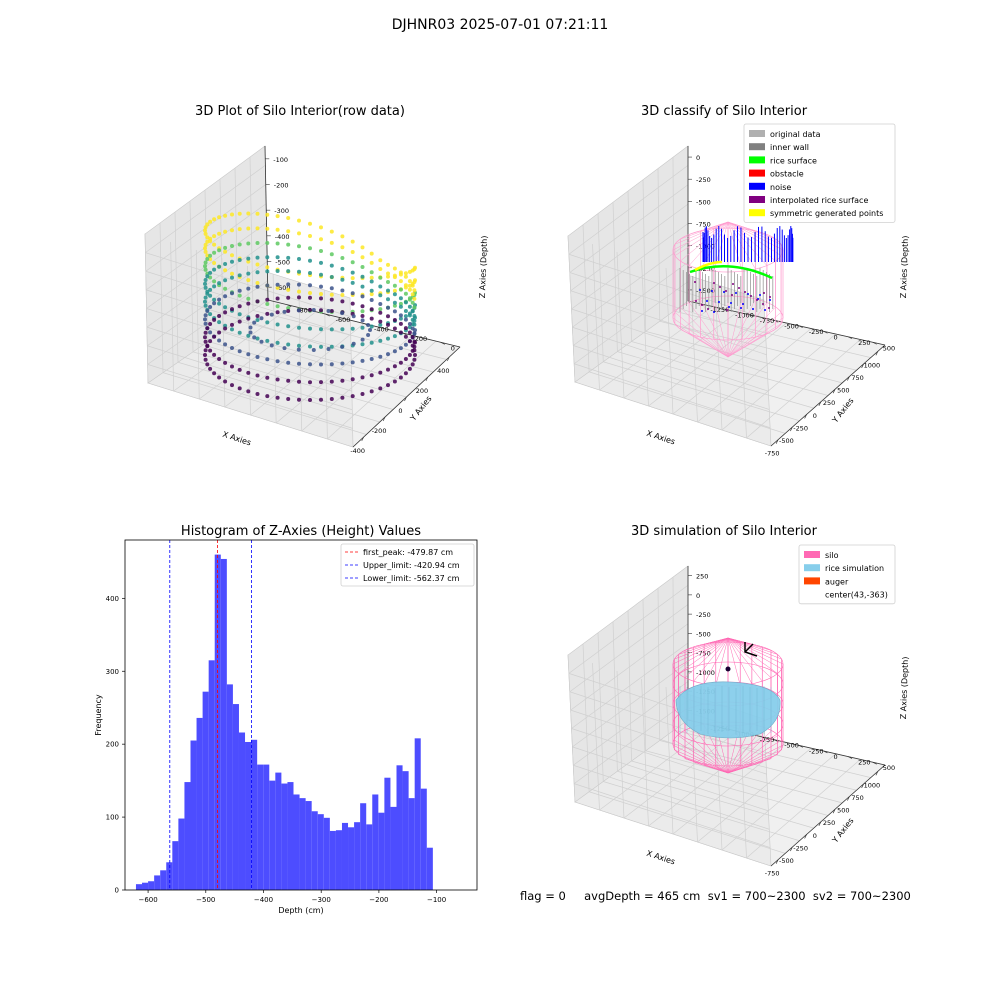 The image size is (1000, 1000). Describe the element at coordinates (381, 330) in the screenshot. I see `y-tick-label: -400` at that location.